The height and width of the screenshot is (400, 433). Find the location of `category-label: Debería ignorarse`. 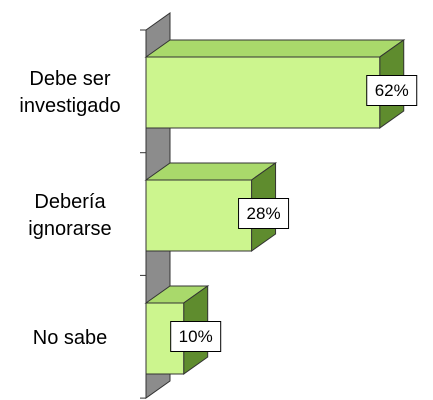

category-label: Debería ignorarse is located at coordinates (70, 215).